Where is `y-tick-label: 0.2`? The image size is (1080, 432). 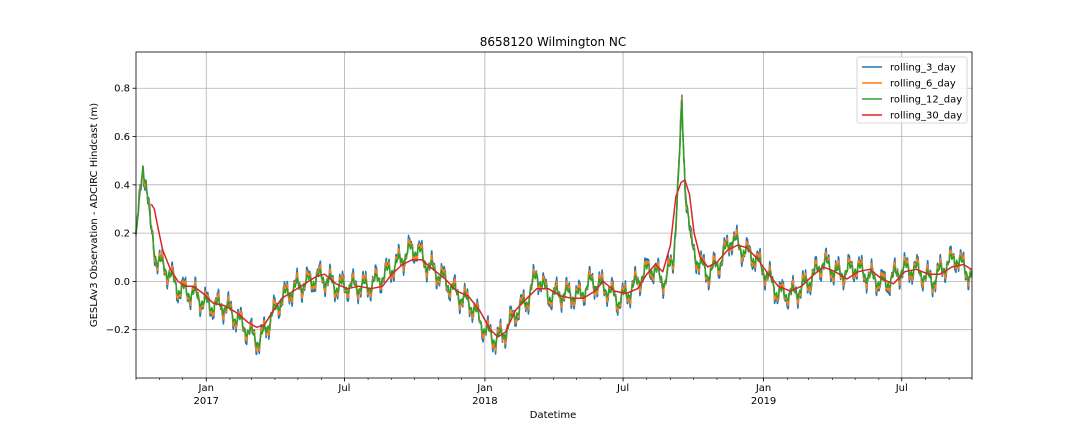 y-tick-label: 0.2 is located at coordinates (122, 234).